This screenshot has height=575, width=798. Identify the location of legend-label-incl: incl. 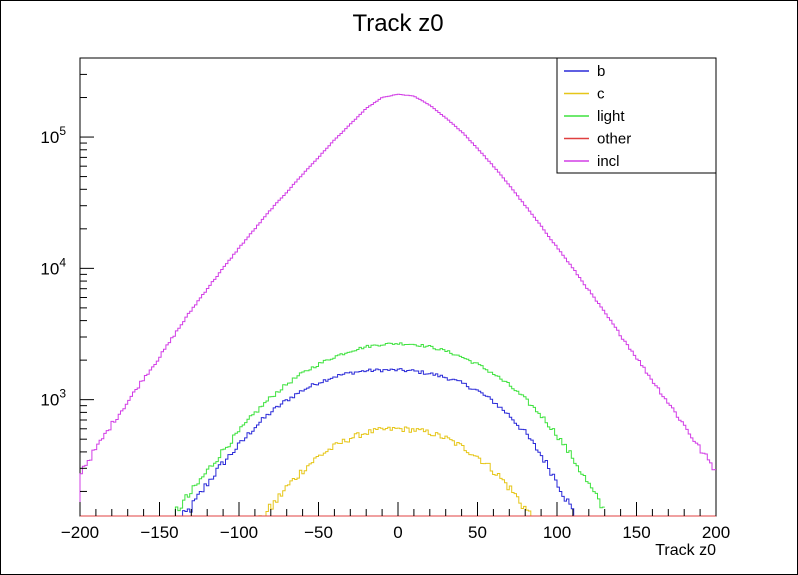
(608, 161).